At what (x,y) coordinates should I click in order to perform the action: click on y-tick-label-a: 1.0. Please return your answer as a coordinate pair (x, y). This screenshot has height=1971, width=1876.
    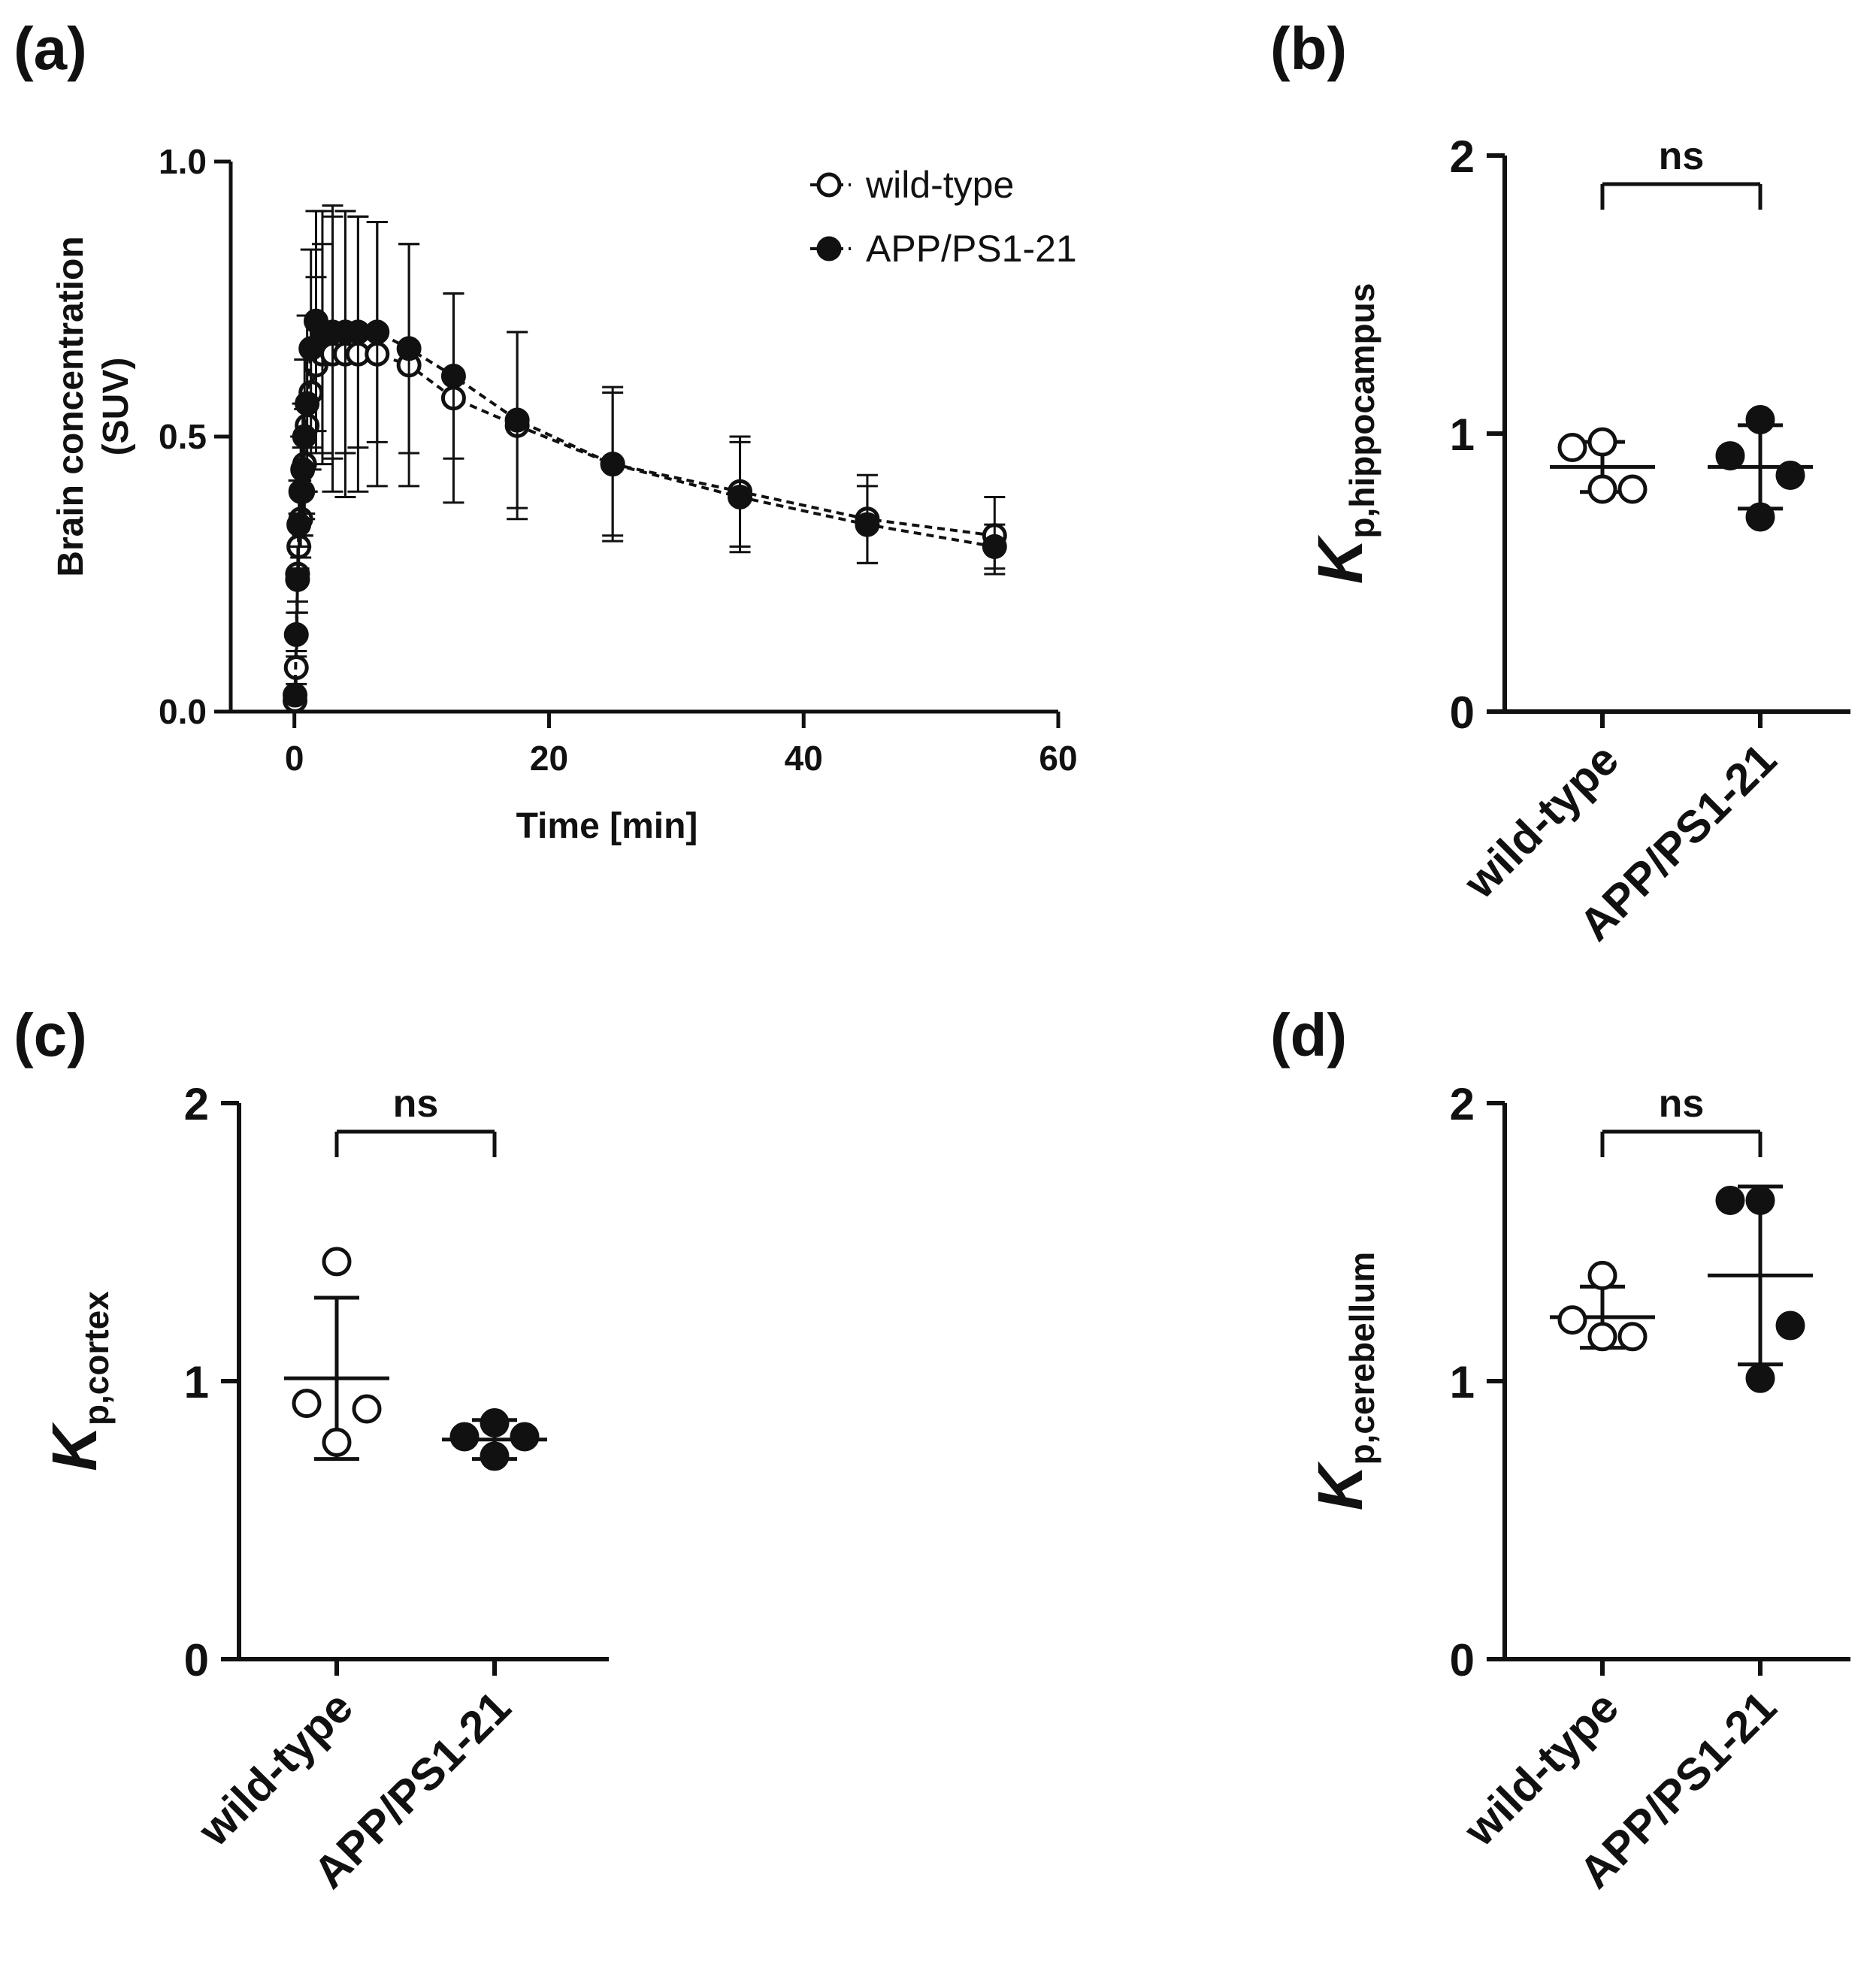
    Looking at the image, I should click on (183, 161).